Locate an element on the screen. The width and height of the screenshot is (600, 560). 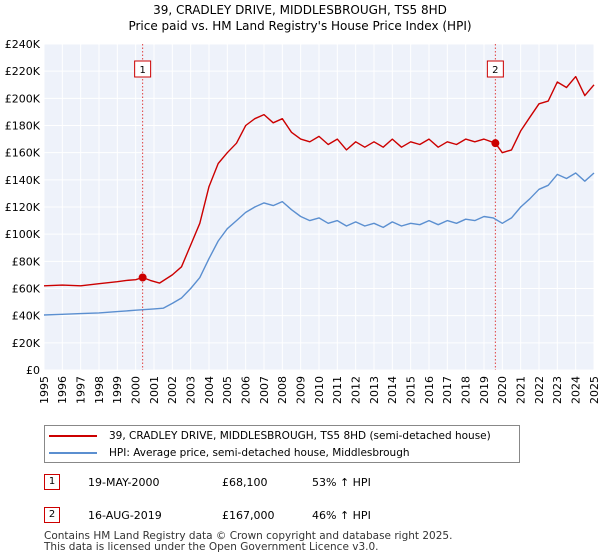
y-tick-label: £200K is located at coordinates (23, 98).